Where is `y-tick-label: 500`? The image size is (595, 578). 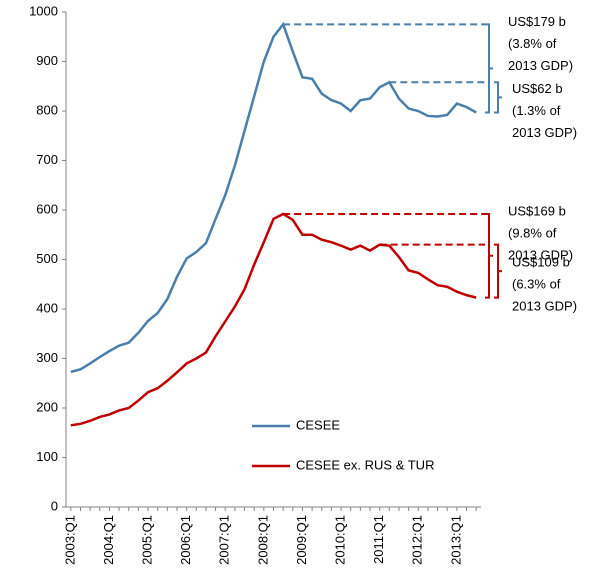
y-tick-label: 500 is located at coordinates (47, 258).